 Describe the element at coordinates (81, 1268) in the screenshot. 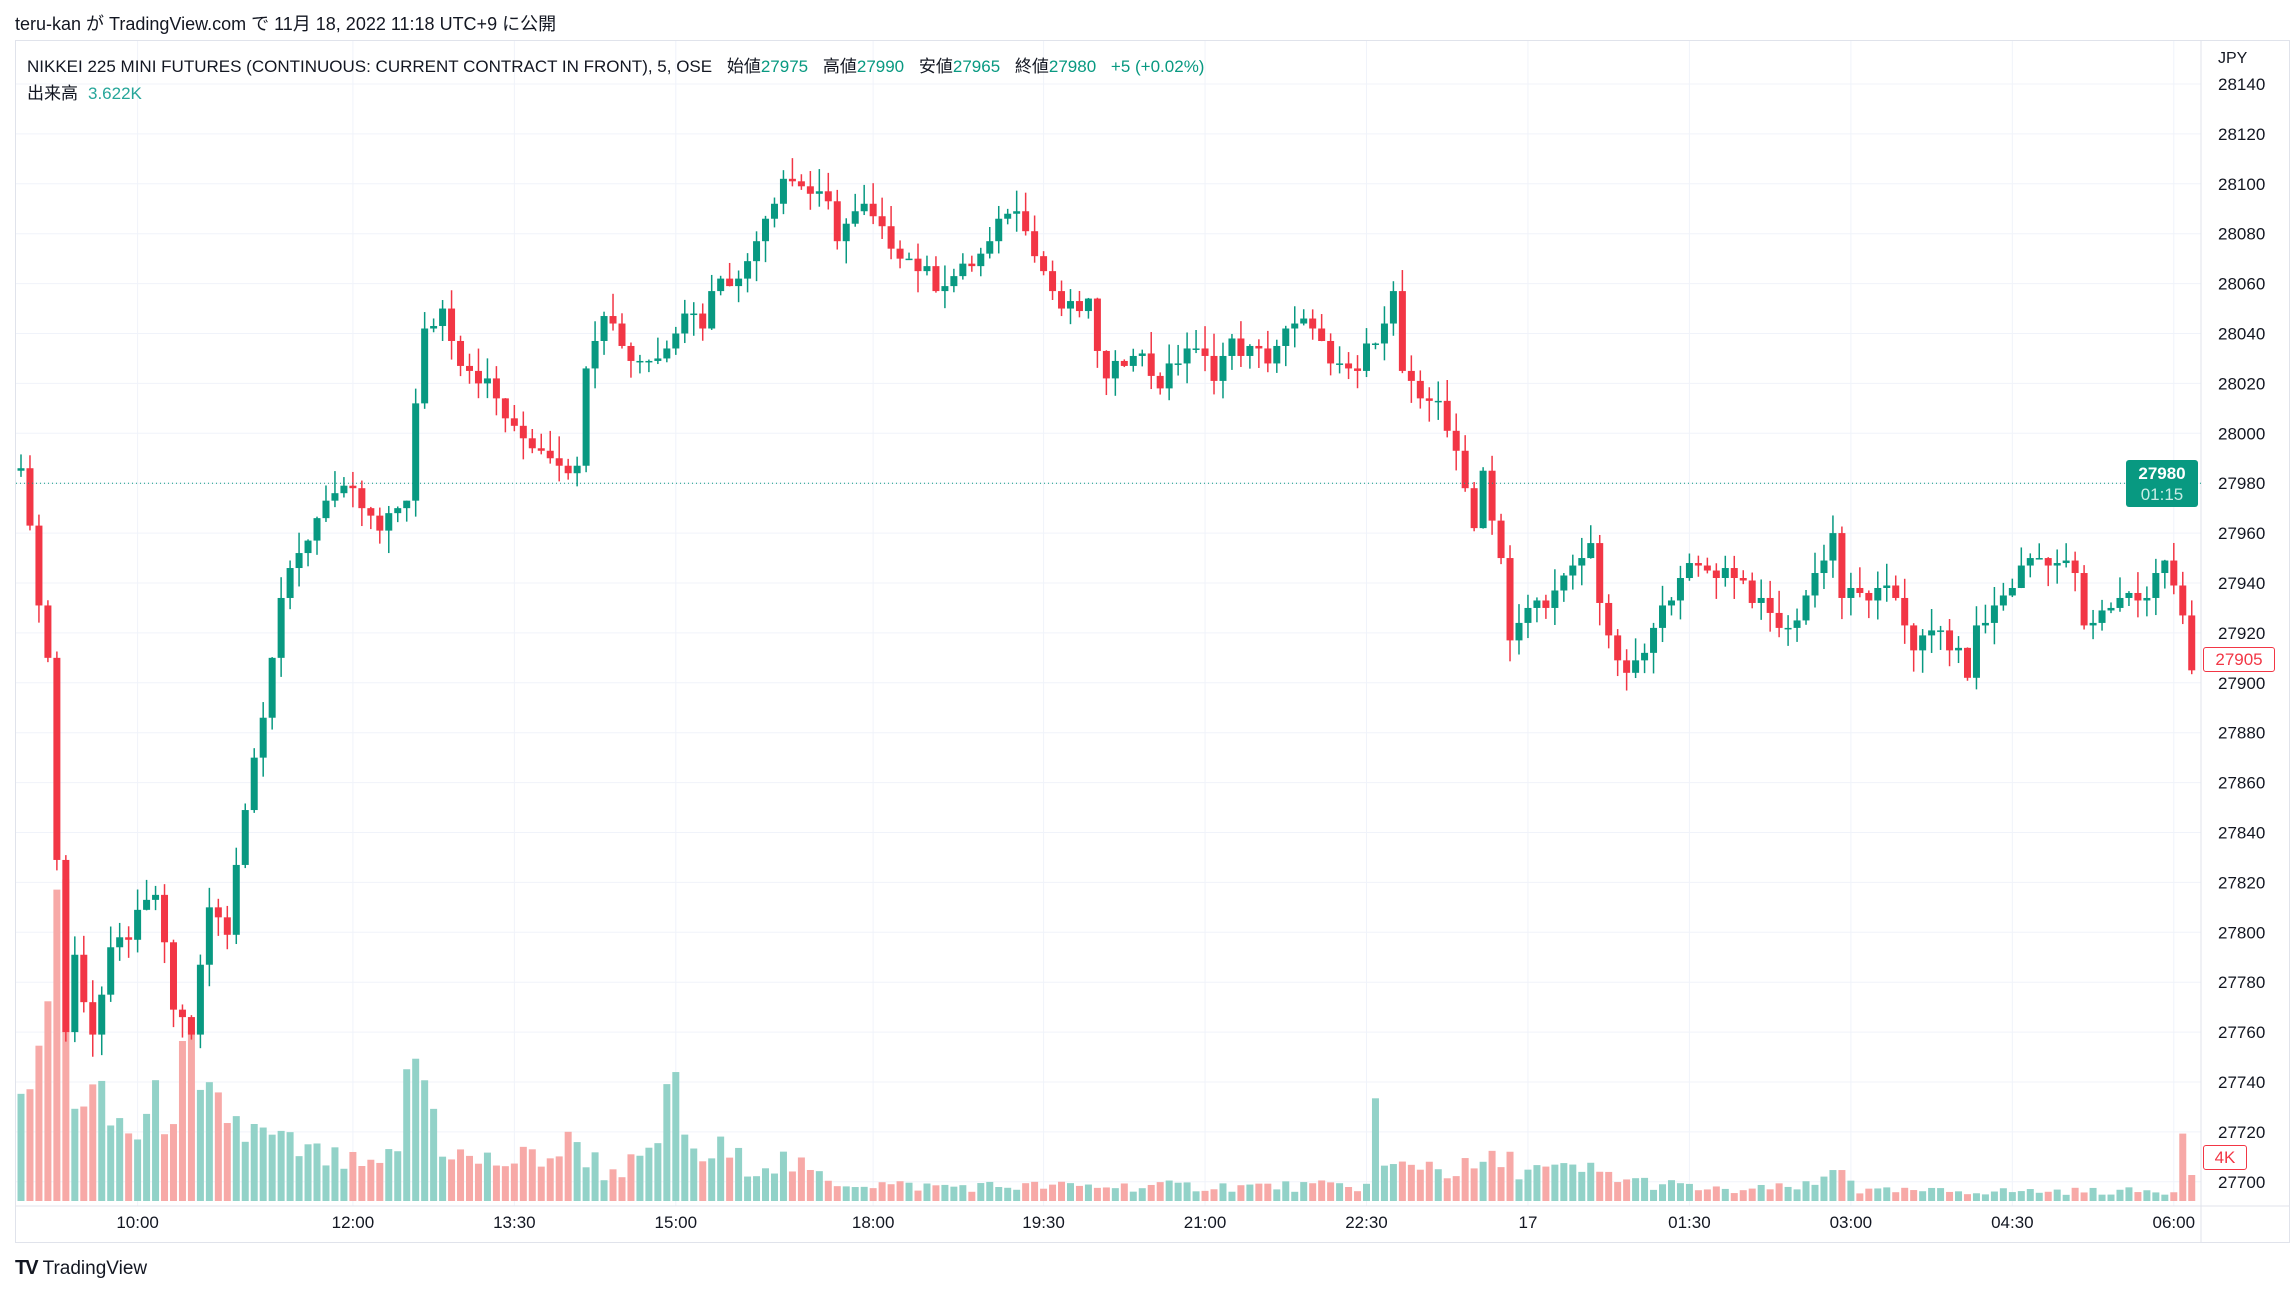

I see `tradingview-logo: TV TradingView` at that location.